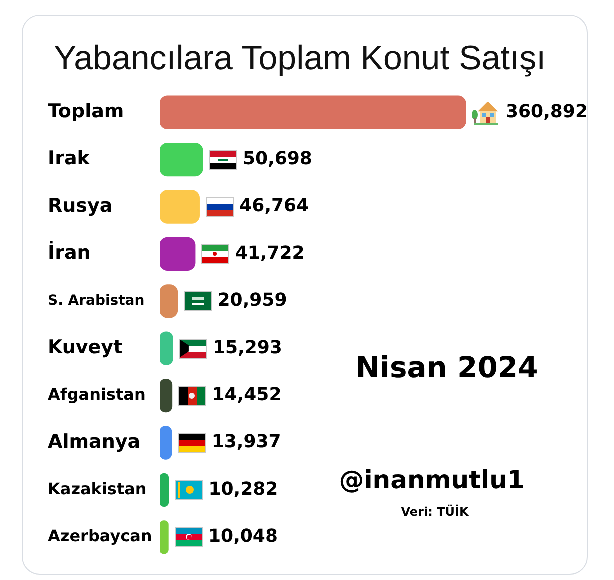  Describe the element at coordinates (447, 367) in the screenshot. I see `annotation: Nisan 2024` at that location.